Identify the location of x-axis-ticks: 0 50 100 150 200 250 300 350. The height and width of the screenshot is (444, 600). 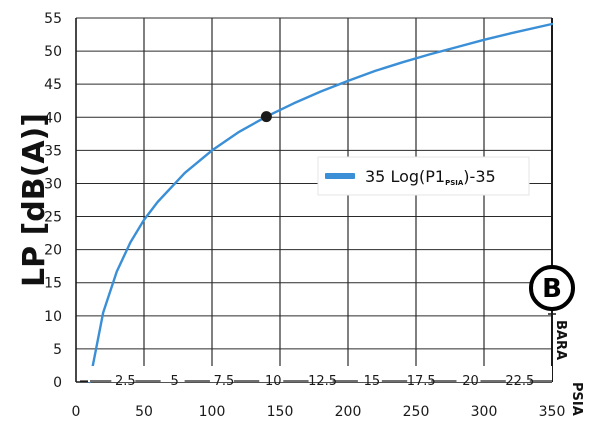
(319, 412).